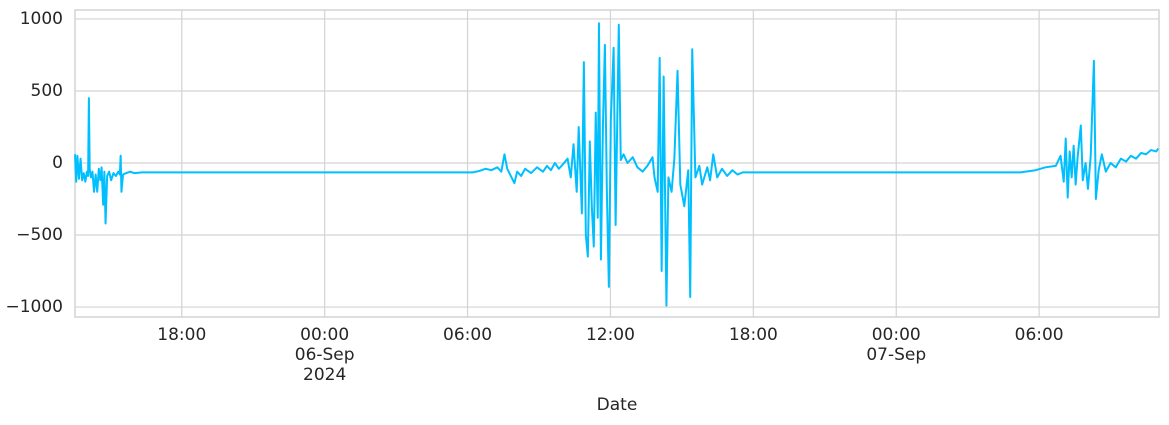 The height and width of the screenshot is (425, 1169). I want to click on x-axis-label: Date, so click(617, 405).